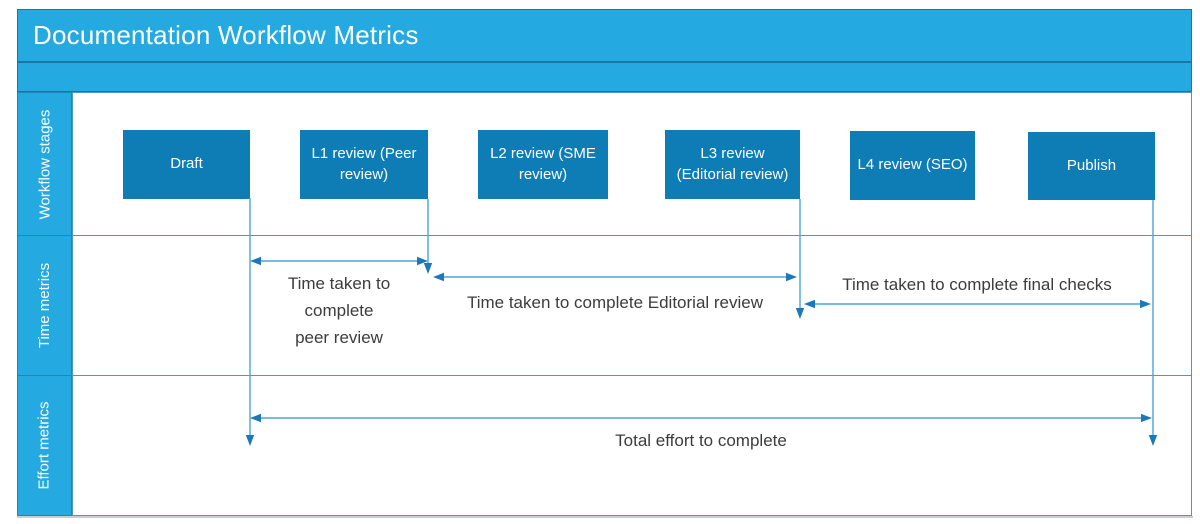 This screenshot has width=1200, height=524. I want to click on stage-label: L1 review (Peer review), so click(364, 164).